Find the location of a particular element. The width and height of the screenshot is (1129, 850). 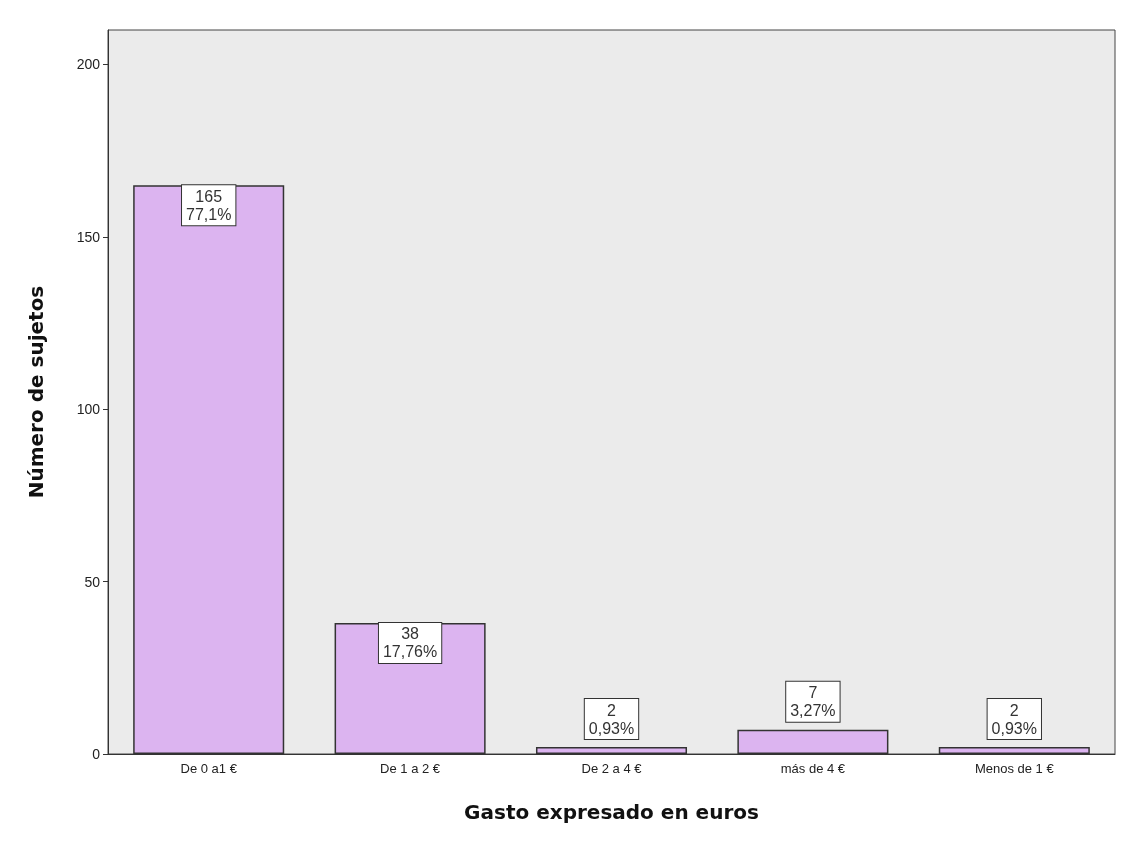

x-tick-label: más de 4 € is located at coordinates (813, 768).